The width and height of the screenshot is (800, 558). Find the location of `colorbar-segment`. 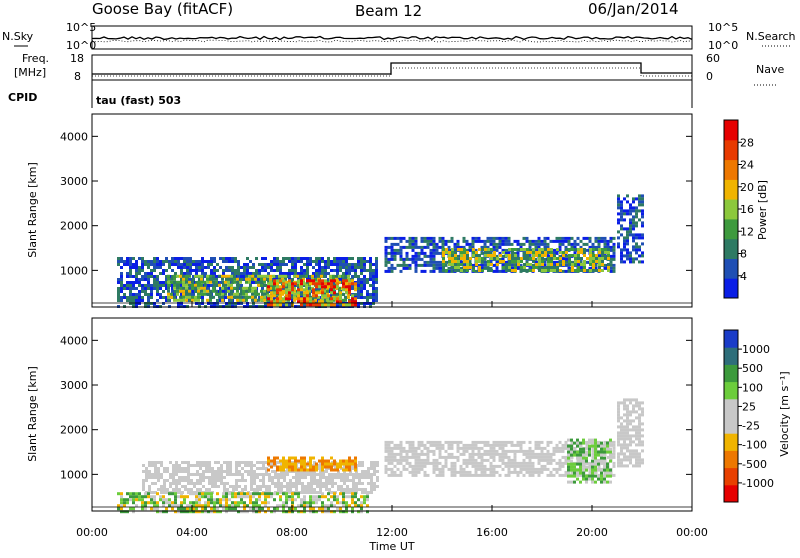

colorbar-segment is located at coordinates (731, 229).